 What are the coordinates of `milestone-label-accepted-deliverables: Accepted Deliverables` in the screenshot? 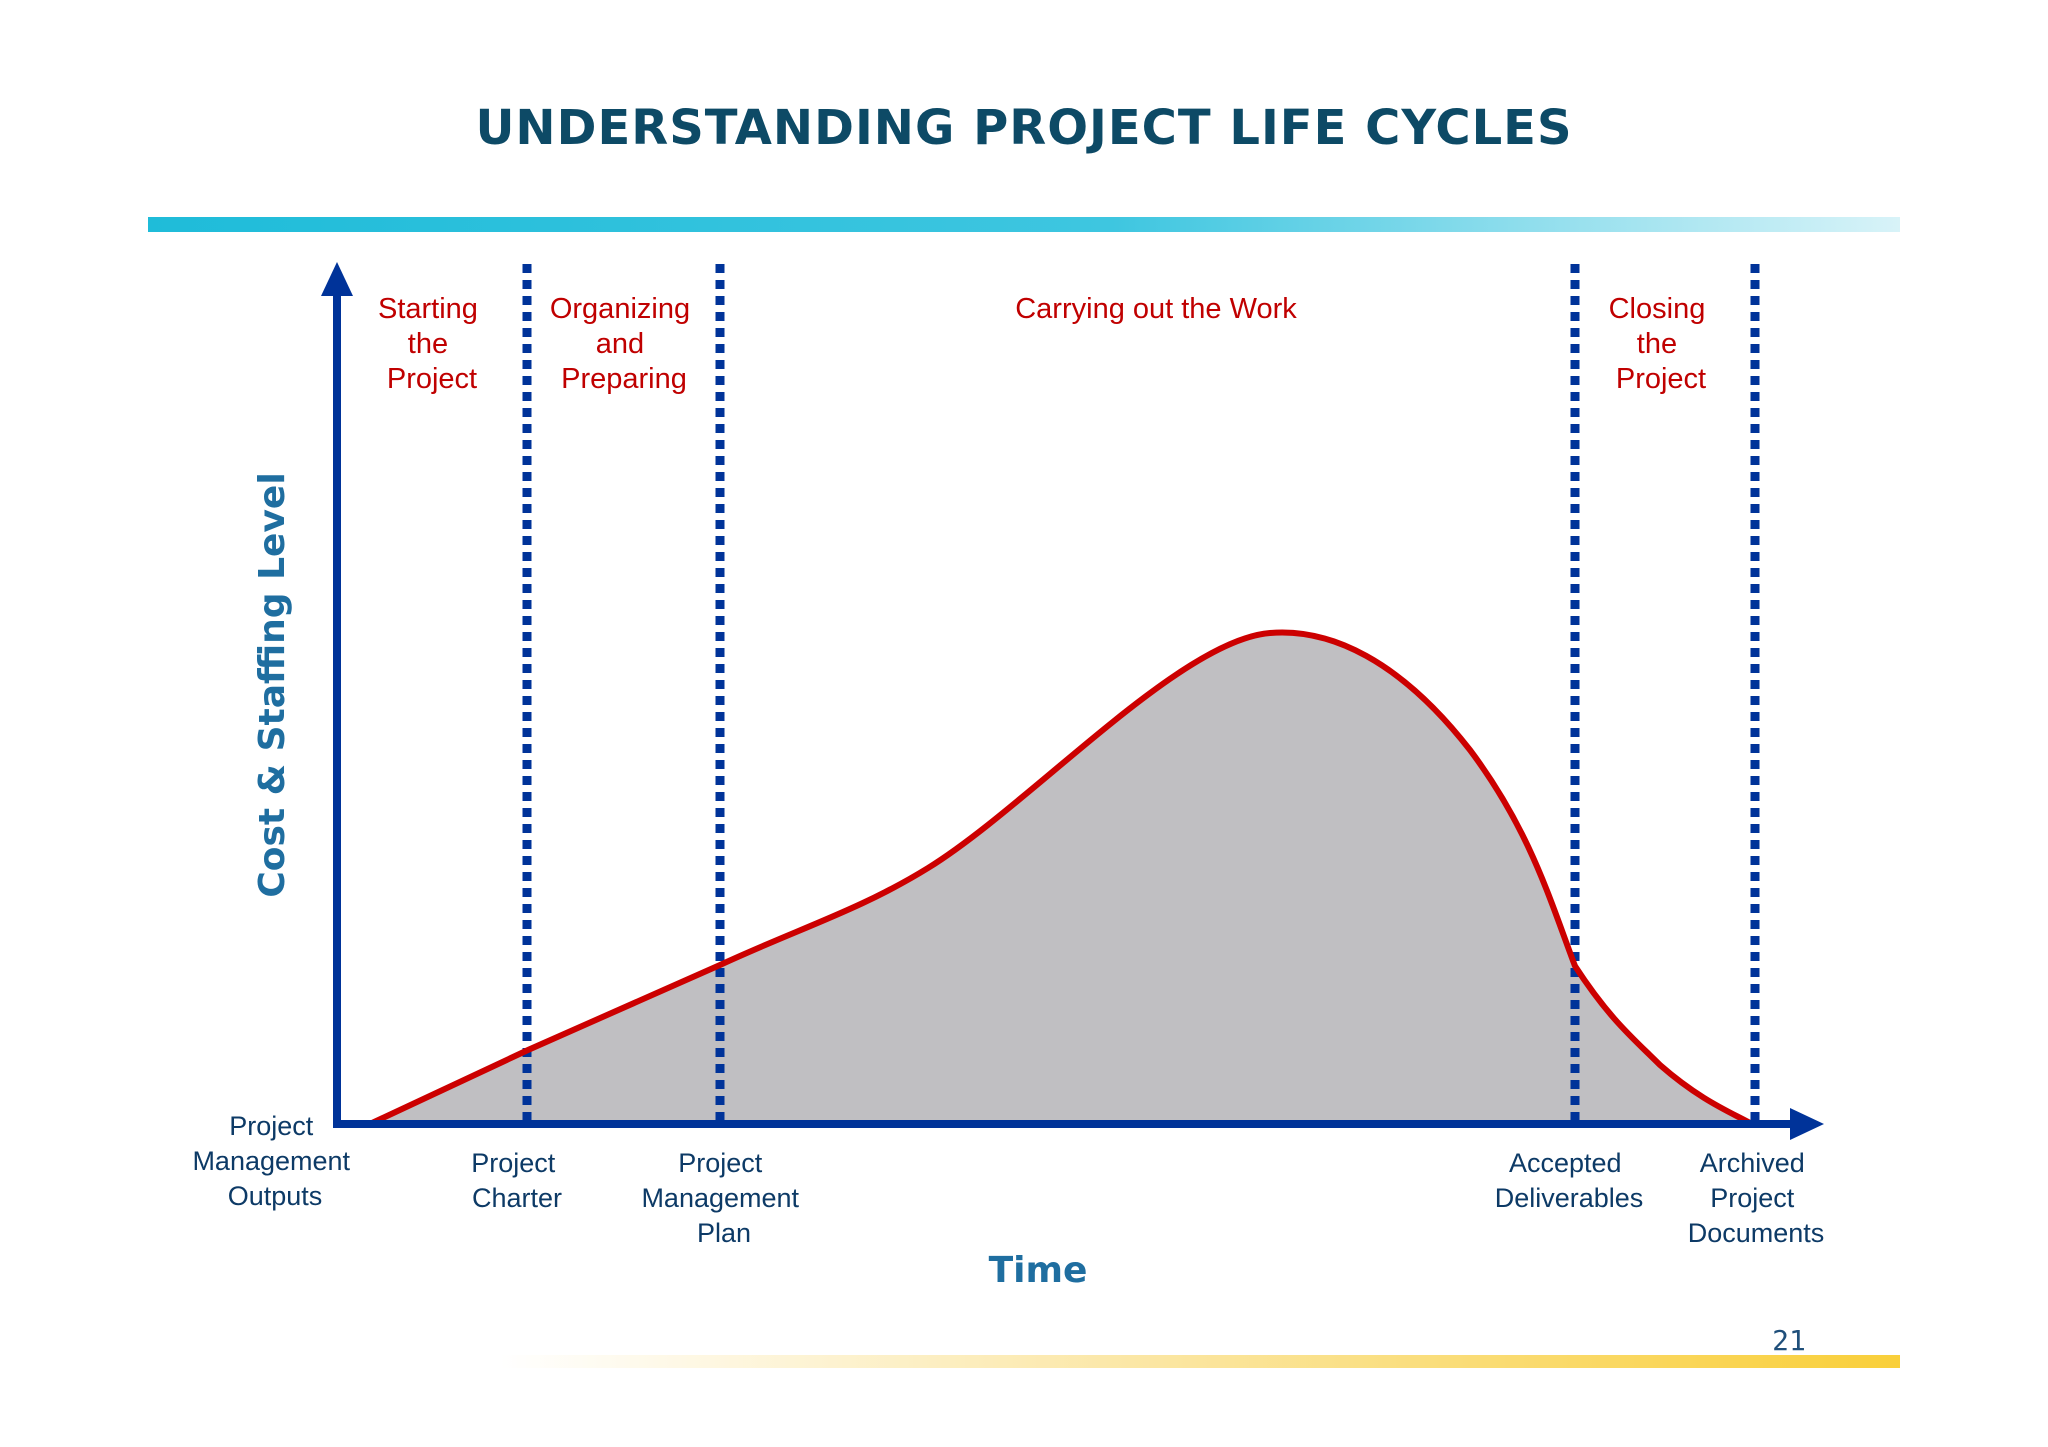 It's located at (1569, 1180).